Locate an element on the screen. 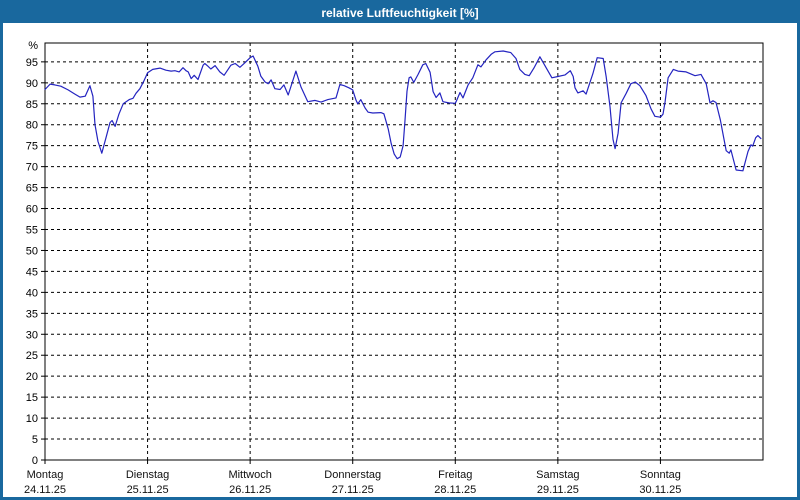 The image size is (800, 500). svg-text: 25 is located at coordinates (32, 356).